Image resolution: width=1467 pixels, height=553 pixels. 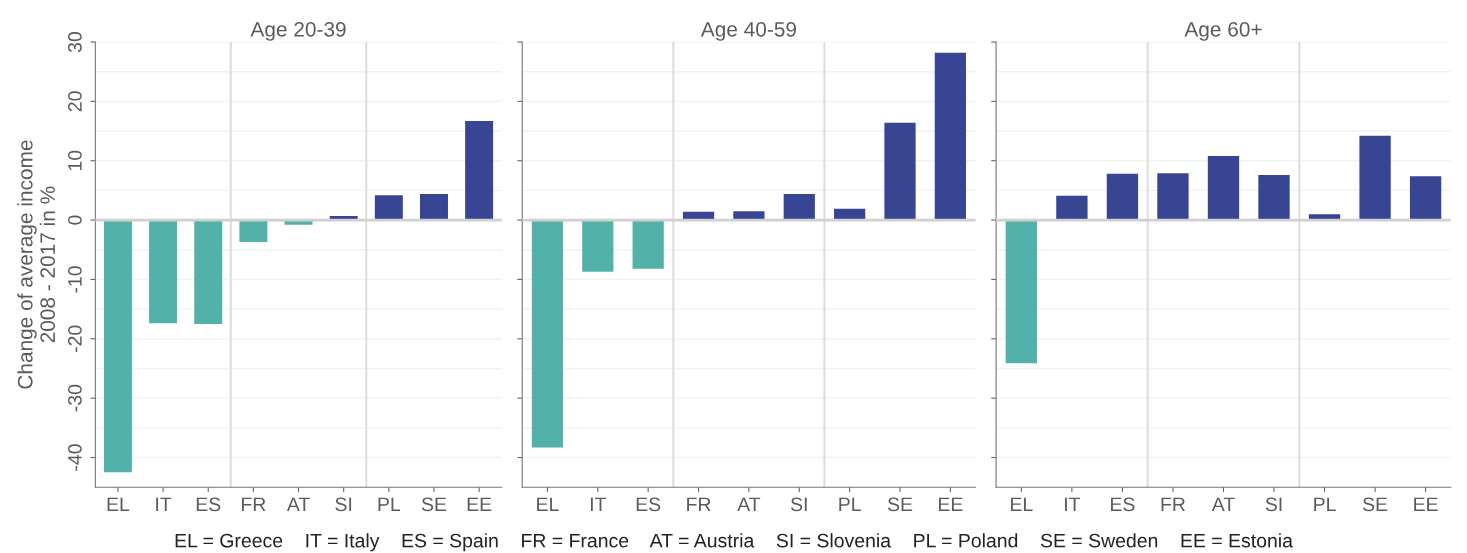 What do you see at coordinates (75, 338) in the screenshot?
I see `y-tick-label: -20` at bounding box center [75, 338].